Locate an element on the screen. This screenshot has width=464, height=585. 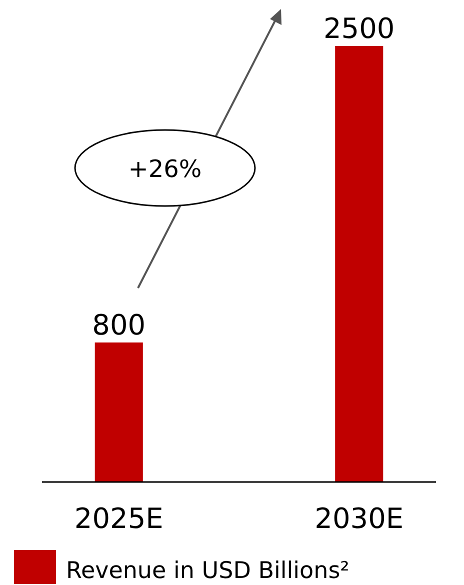
data-label: 800 is located at coordinates (119, 325).